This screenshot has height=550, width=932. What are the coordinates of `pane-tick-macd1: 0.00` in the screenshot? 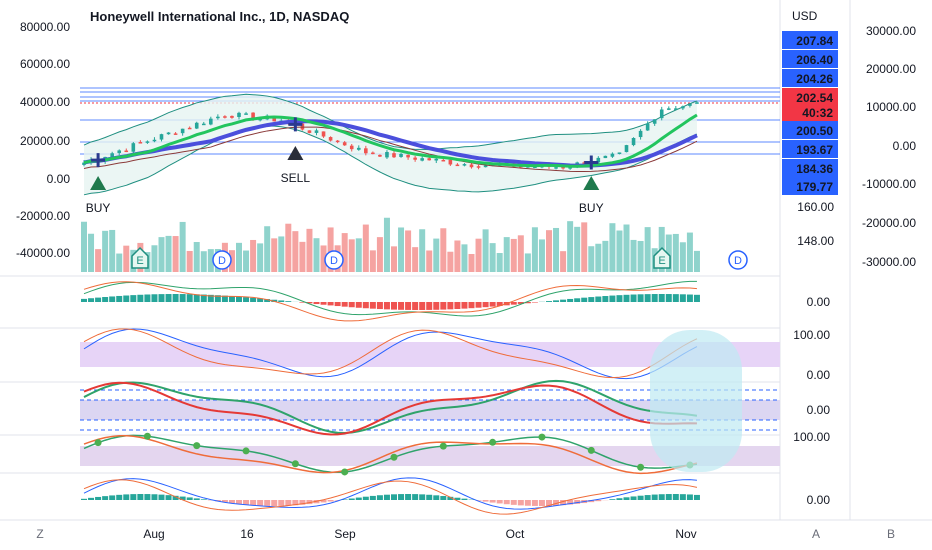 It's located at (819, 302).